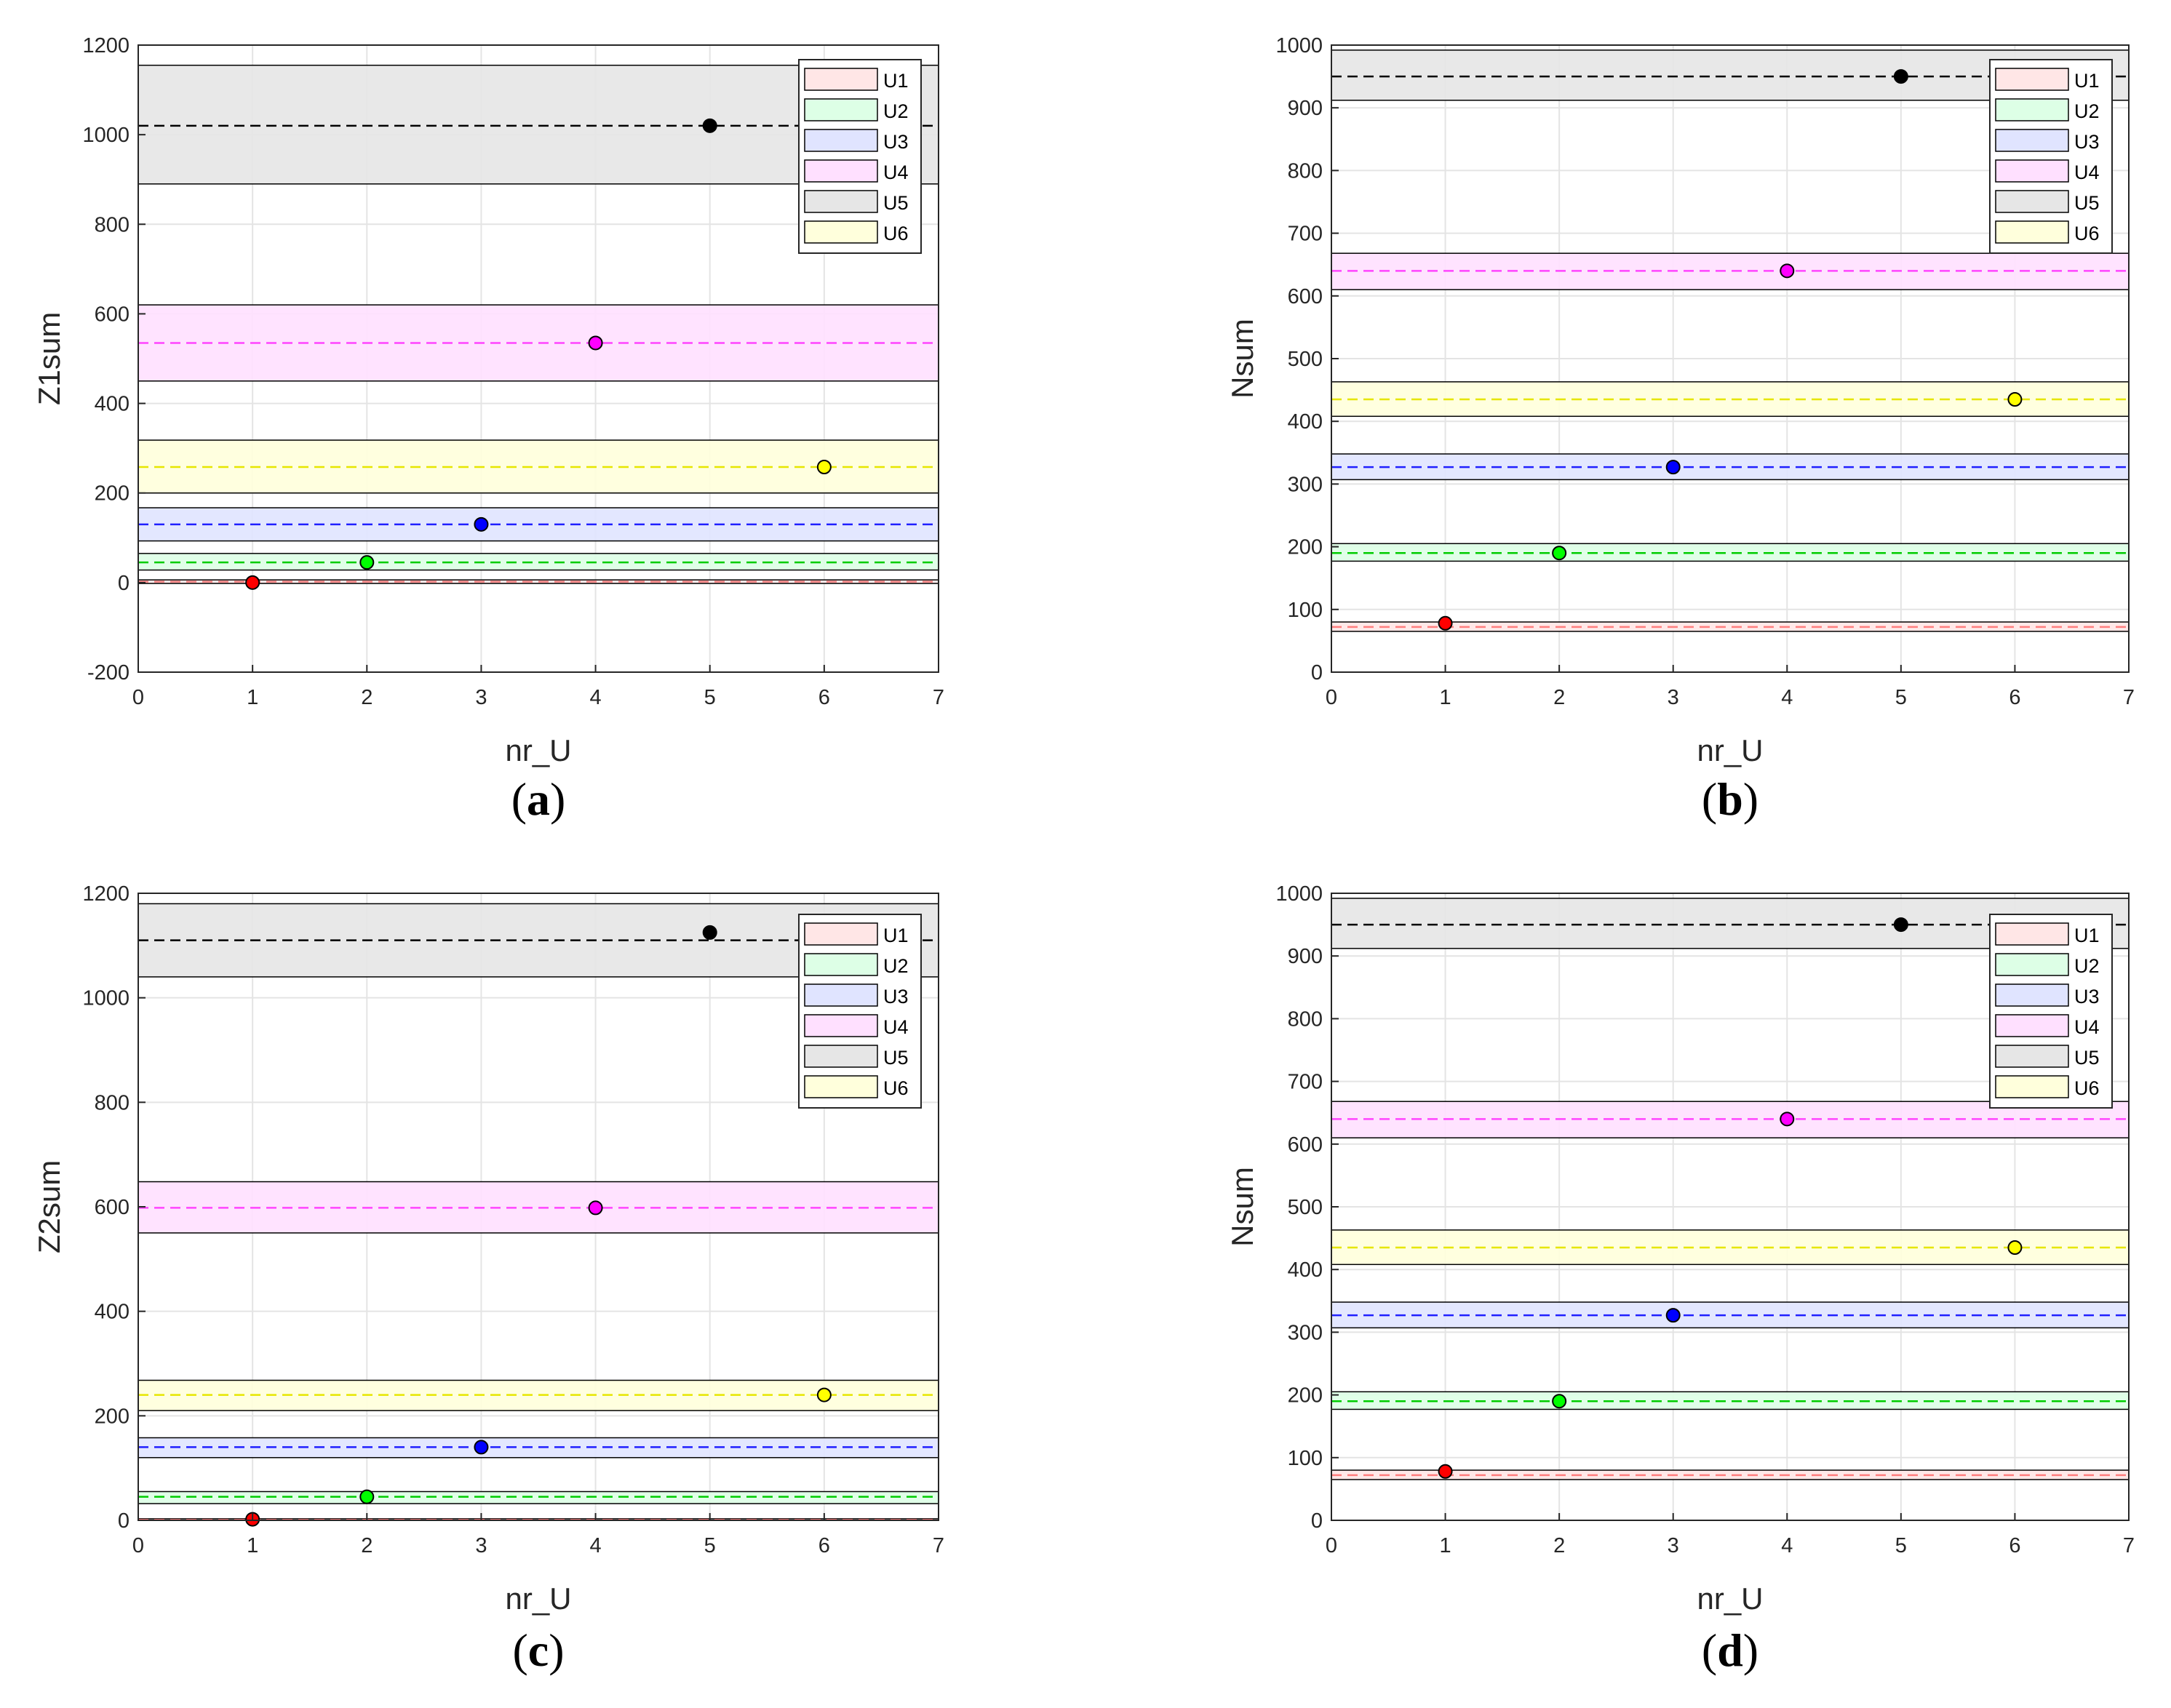 The height and width of the screenshot is (1708, 2171). Describe the element at coordinates (1306, 108) in the screenshot. I see `y-tick-label: 900` at that location.